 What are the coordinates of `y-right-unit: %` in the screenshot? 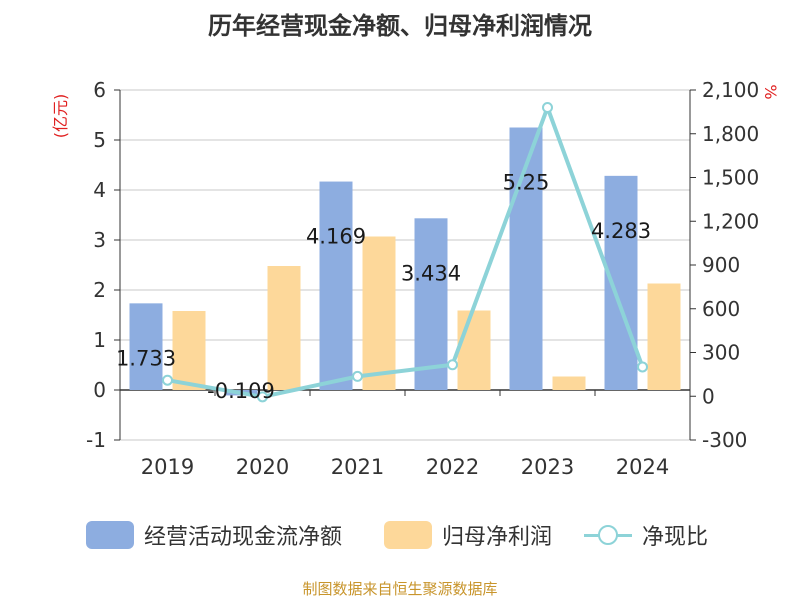 It's located at (770, 91).